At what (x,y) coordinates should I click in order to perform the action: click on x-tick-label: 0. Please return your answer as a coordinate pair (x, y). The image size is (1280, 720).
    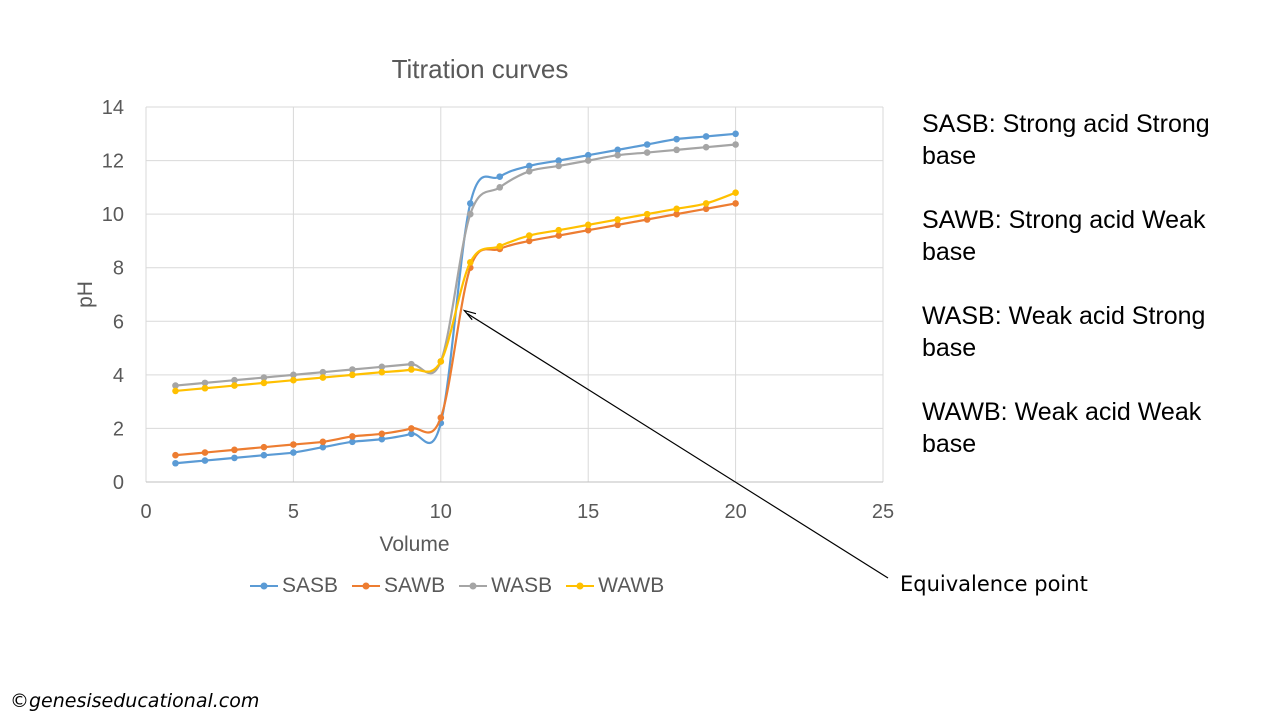
    Looking at the image, I should click on (145, 512).